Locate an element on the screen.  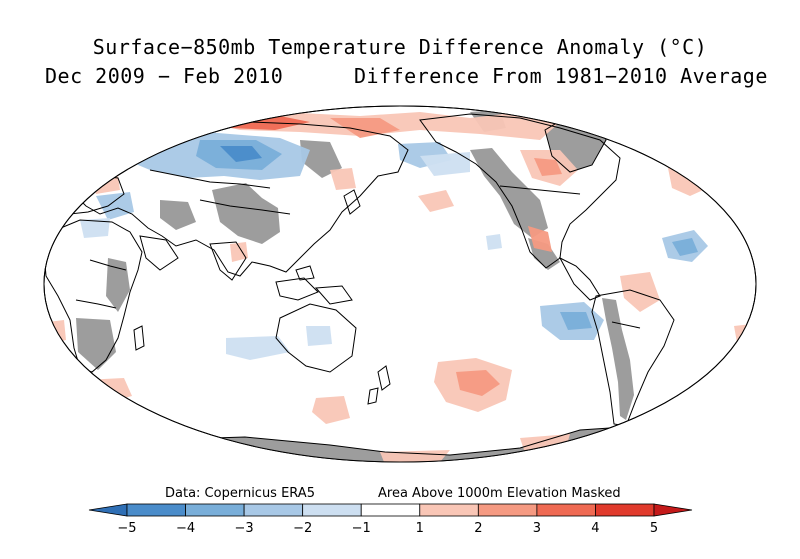
colorbar-tick-label: −5 is located at coordinates (127, 528).